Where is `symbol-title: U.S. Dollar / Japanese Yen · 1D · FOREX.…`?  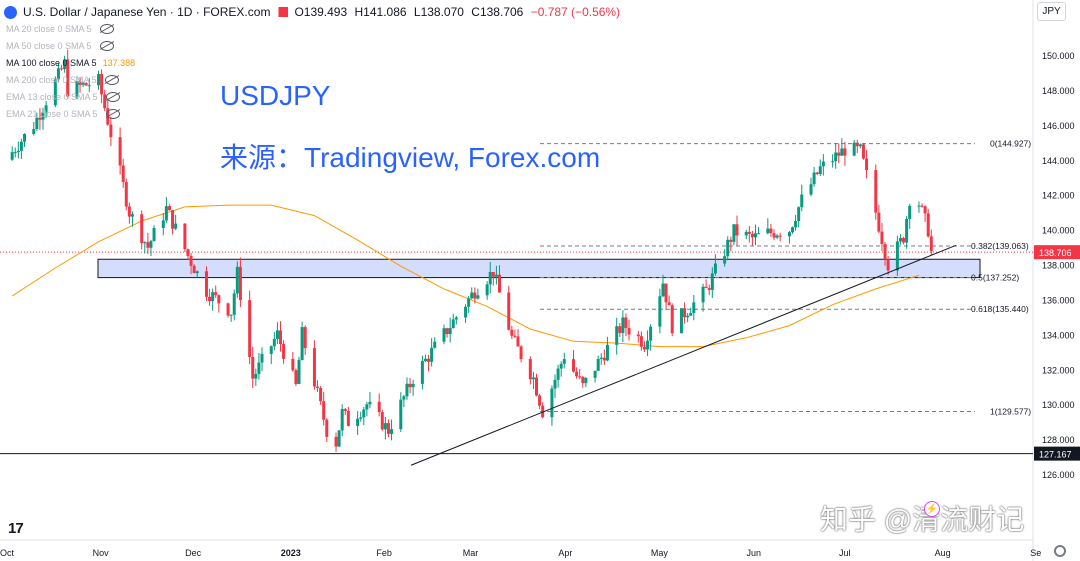 symbol-title: U.S. Dollar / Japanese Yen · 1D · FOREX.… is located at coordinates (147, 12).